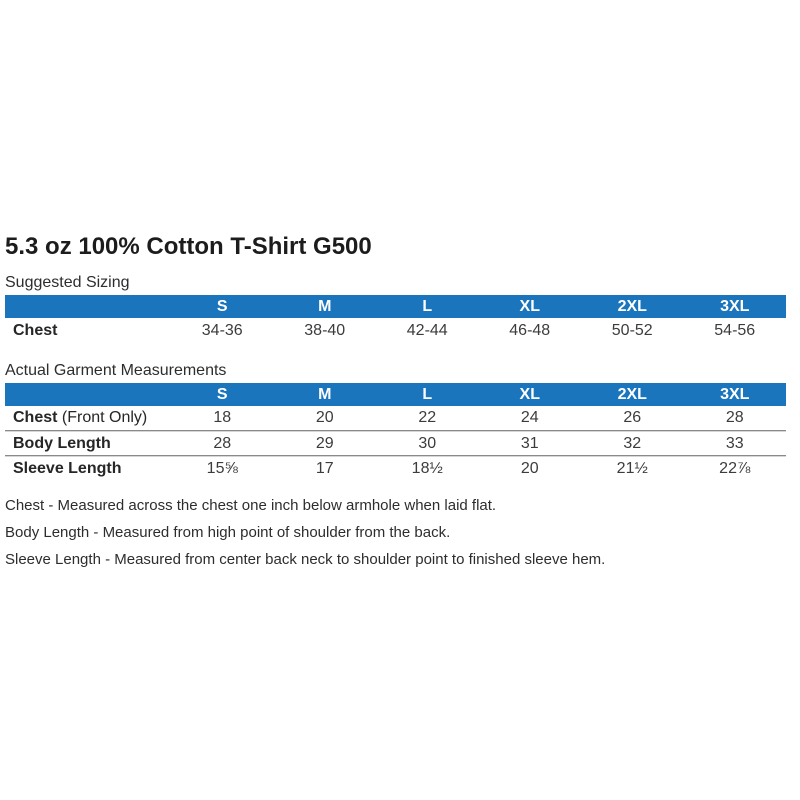  I want to click on table-row: Sleeve Length 15⅝ 17 18½ 20 21½ 22⅞, so click(395, 468).